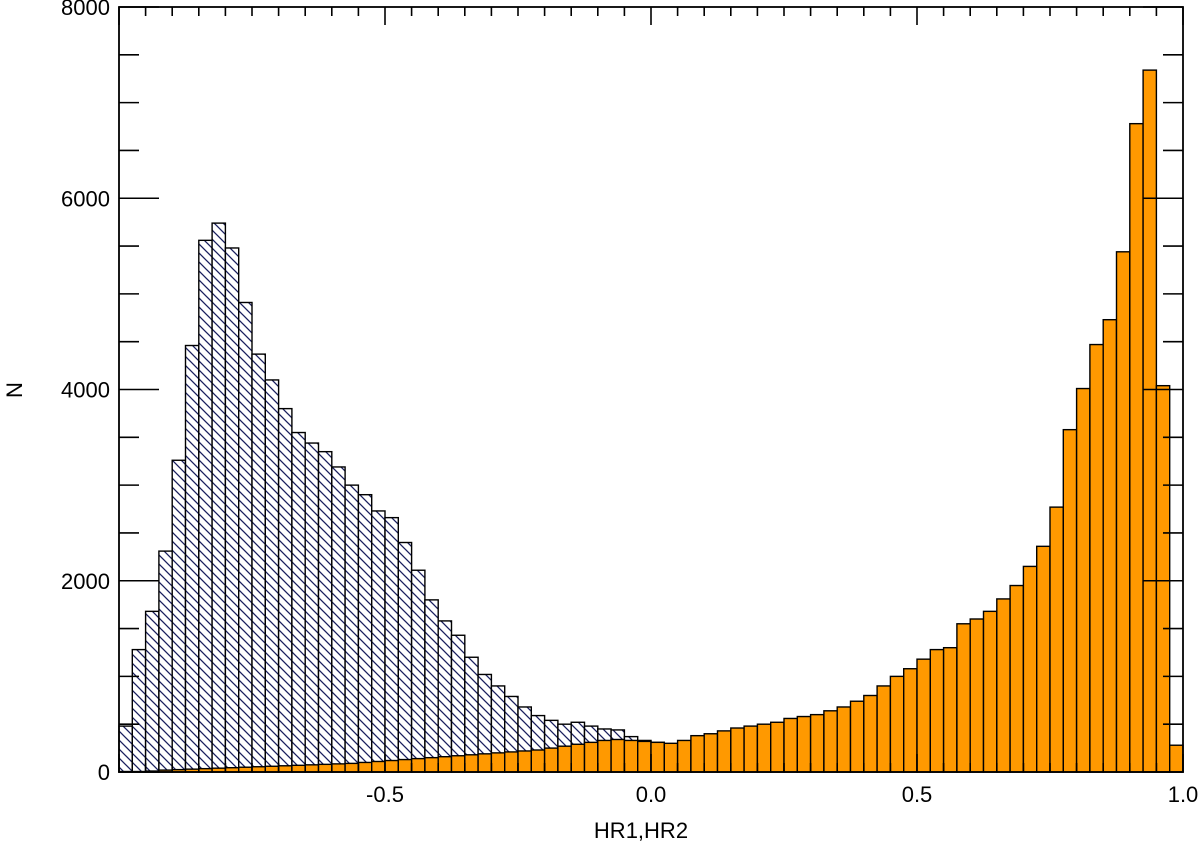  What do you see at coordinates (385, 794) in the screenshot?
I see `x-tick-label: -0.5` at bounding box center [385, 794].